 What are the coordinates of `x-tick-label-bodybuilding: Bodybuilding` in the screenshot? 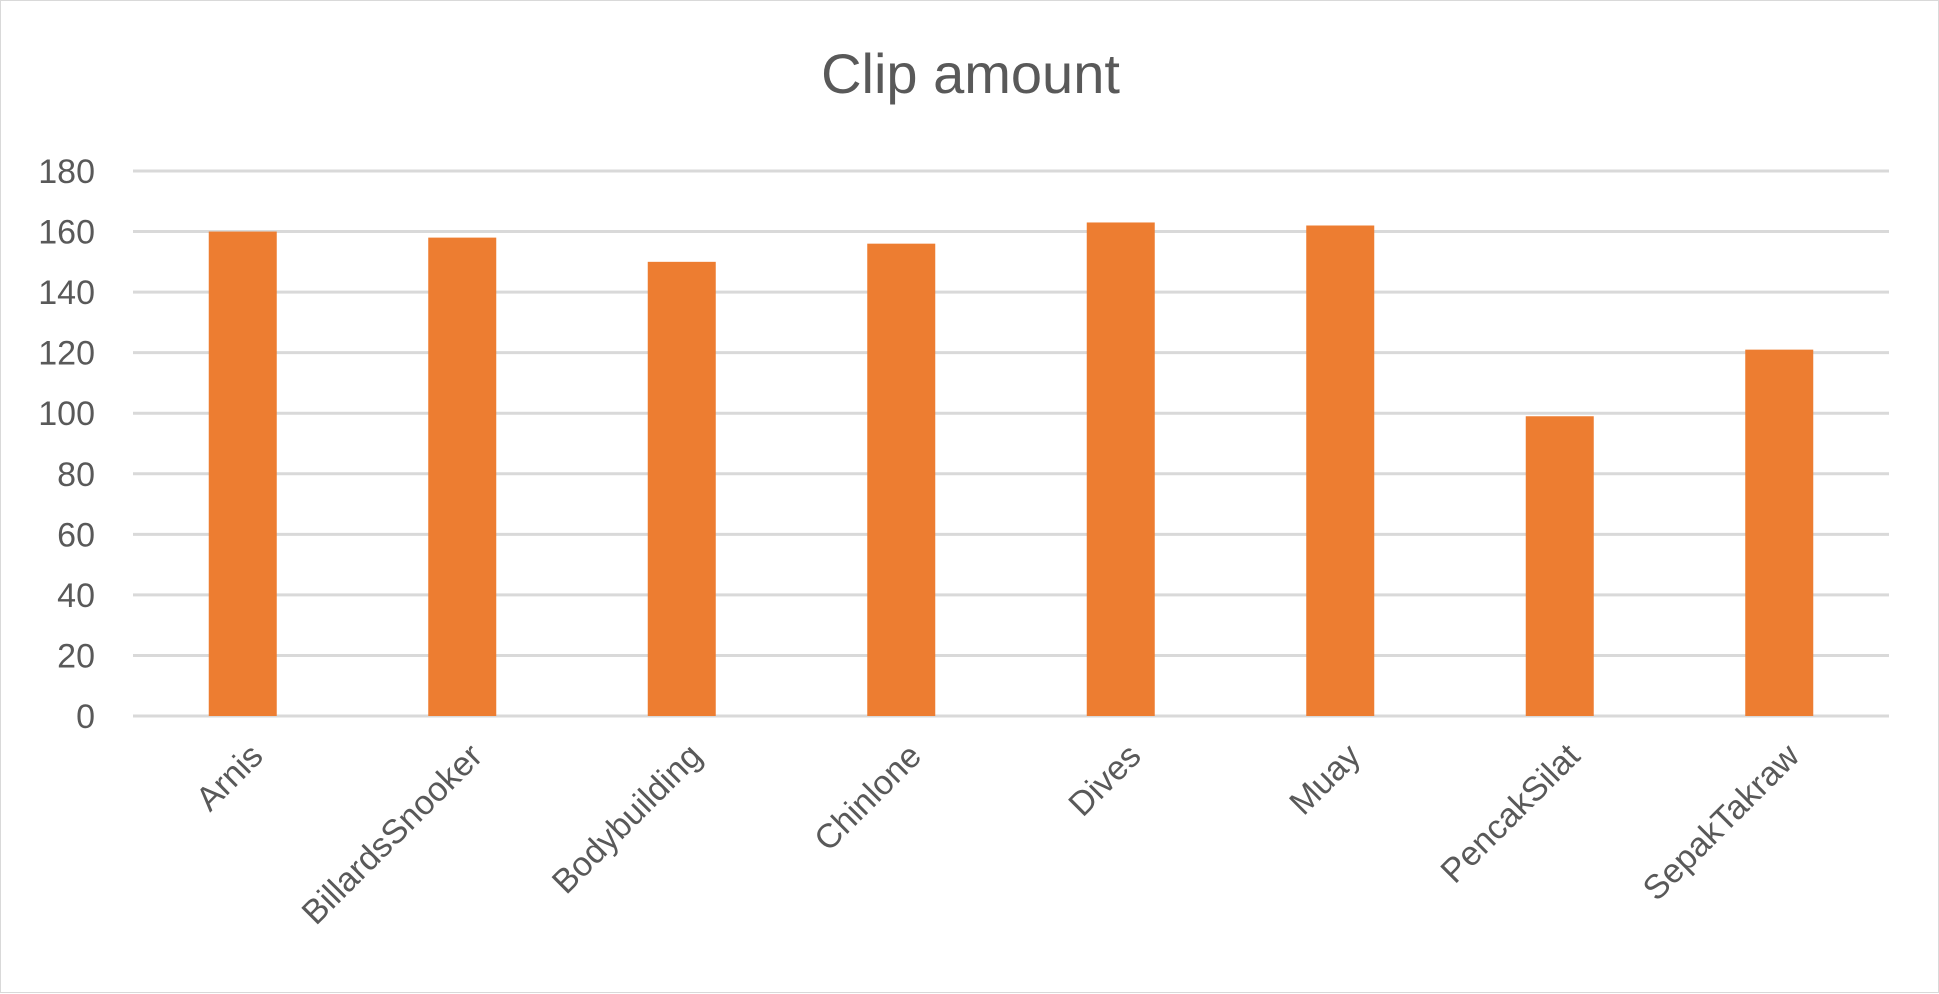 It's located at (627, 819).